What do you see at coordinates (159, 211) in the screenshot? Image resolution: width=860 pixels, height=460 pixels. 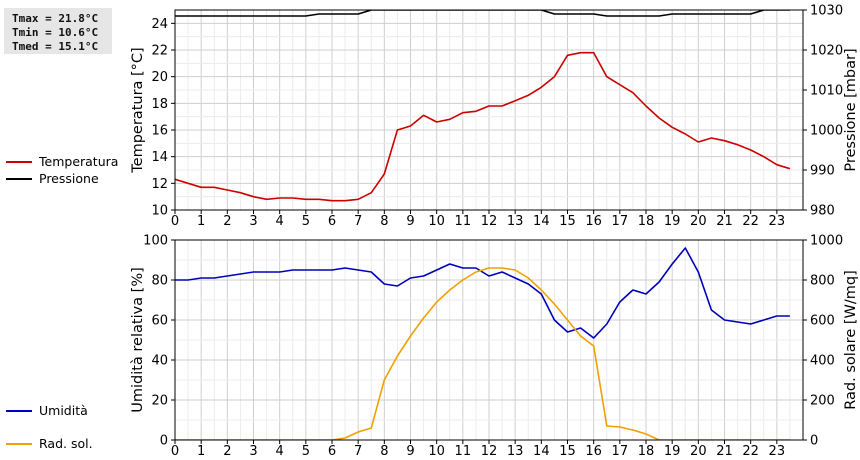 I see `y-tick-label: 10` at bounding box center [159, 211].